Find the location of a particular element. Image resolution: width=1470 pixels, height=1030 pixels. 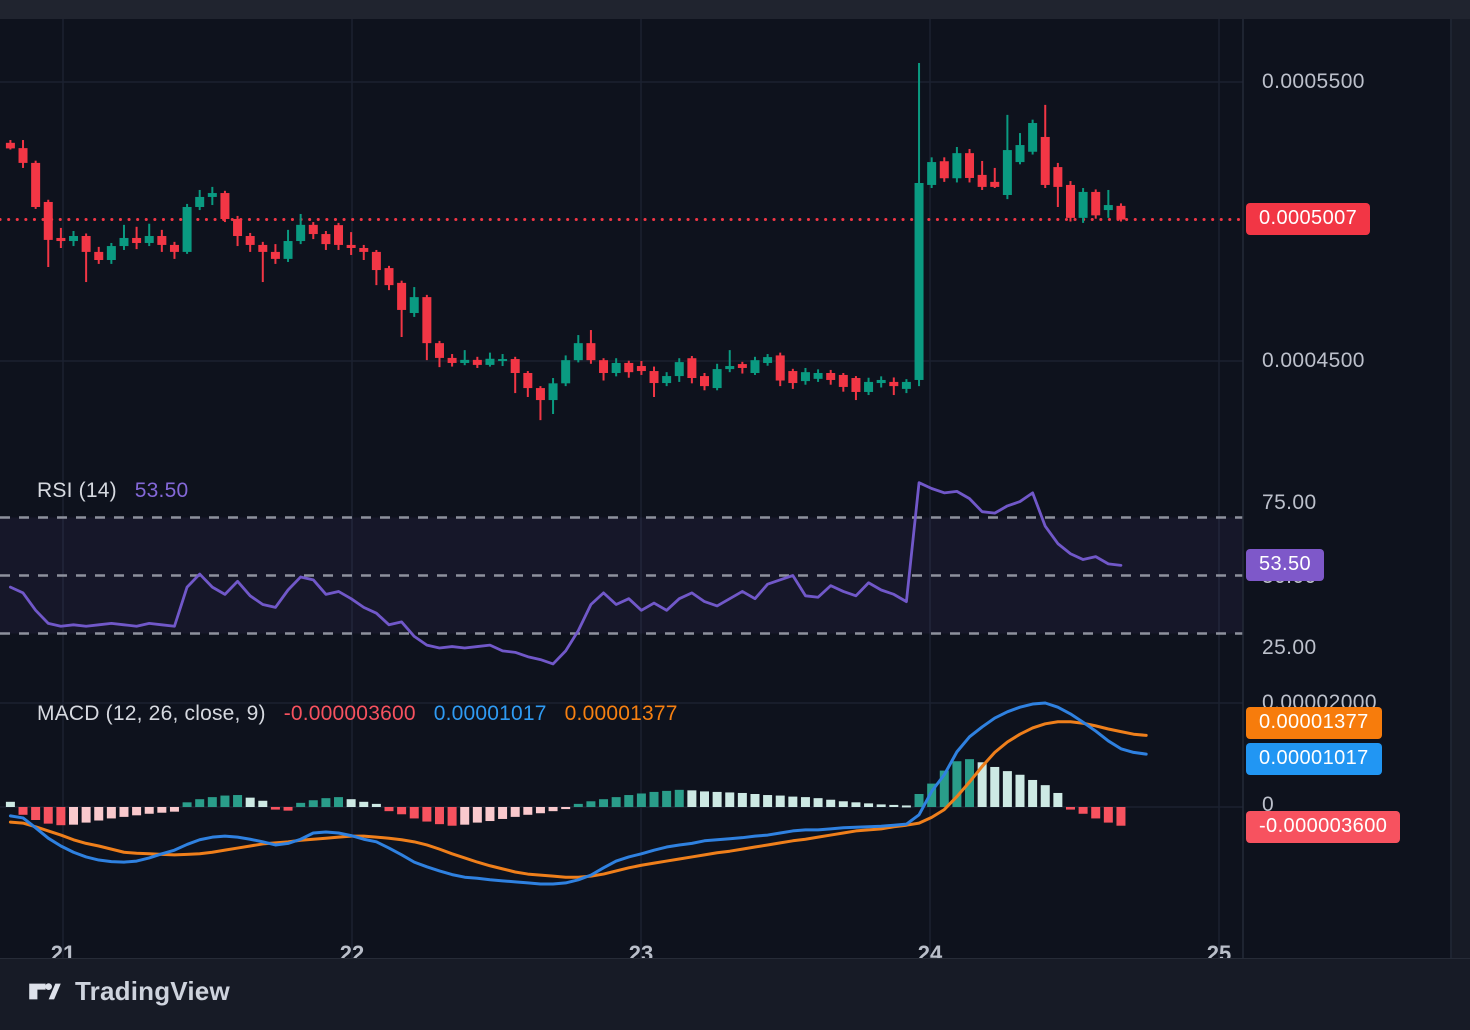

tradingview-logo-text: TradingView is located at coordinates (152, 991).